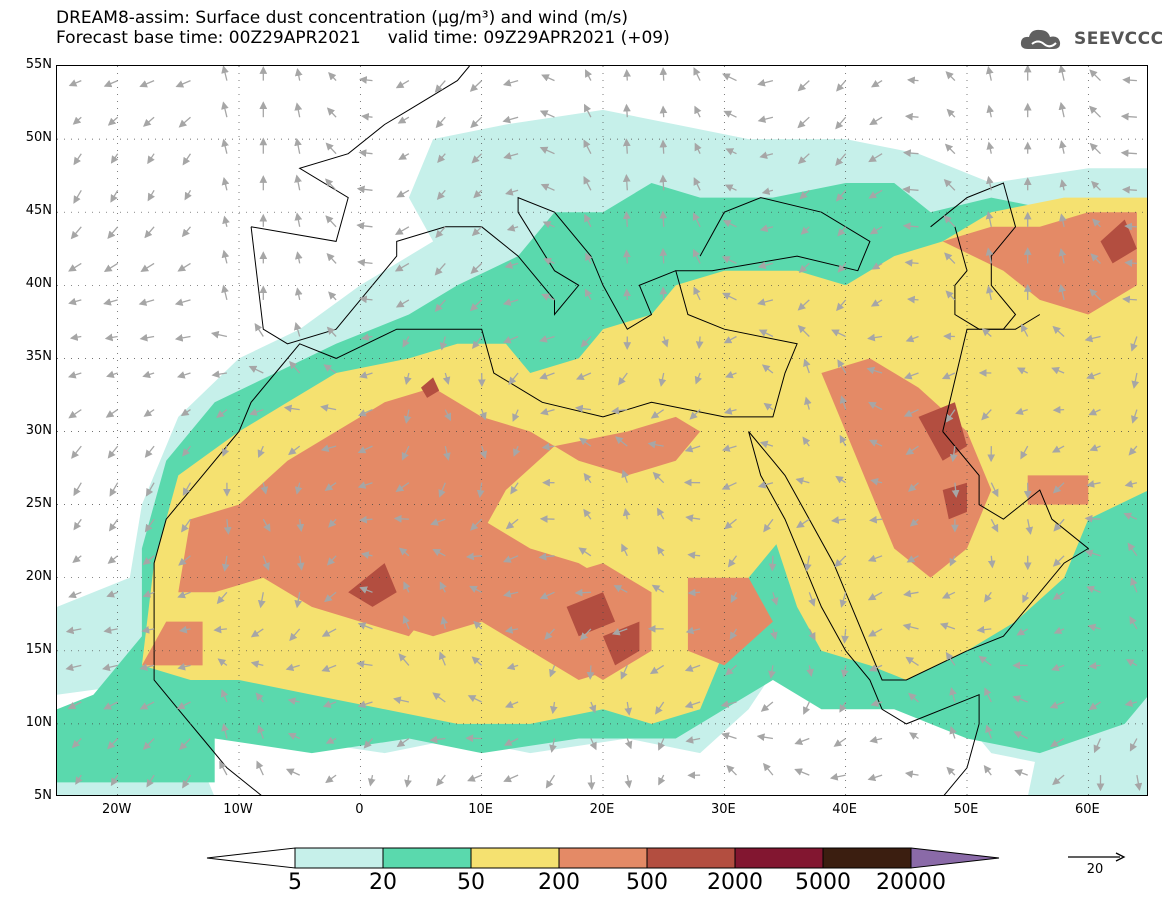 The height and width of the screenshot is (907, 1165). I want to click on lat-tick-label: 10N, so click(38, 722).